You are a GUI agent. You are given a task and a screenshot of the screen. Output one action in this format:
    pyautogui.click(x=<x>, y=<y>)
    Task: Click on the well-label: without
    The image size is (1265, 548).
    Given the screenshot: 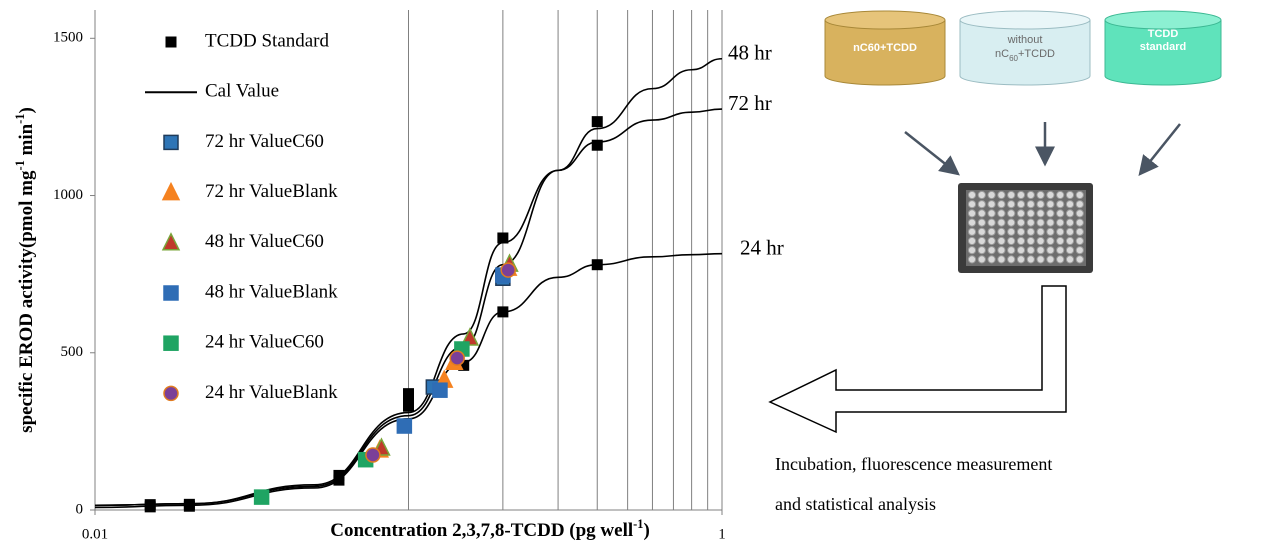 What is the action you would take?
    pyautogui.click(x=1025, y=40)
    